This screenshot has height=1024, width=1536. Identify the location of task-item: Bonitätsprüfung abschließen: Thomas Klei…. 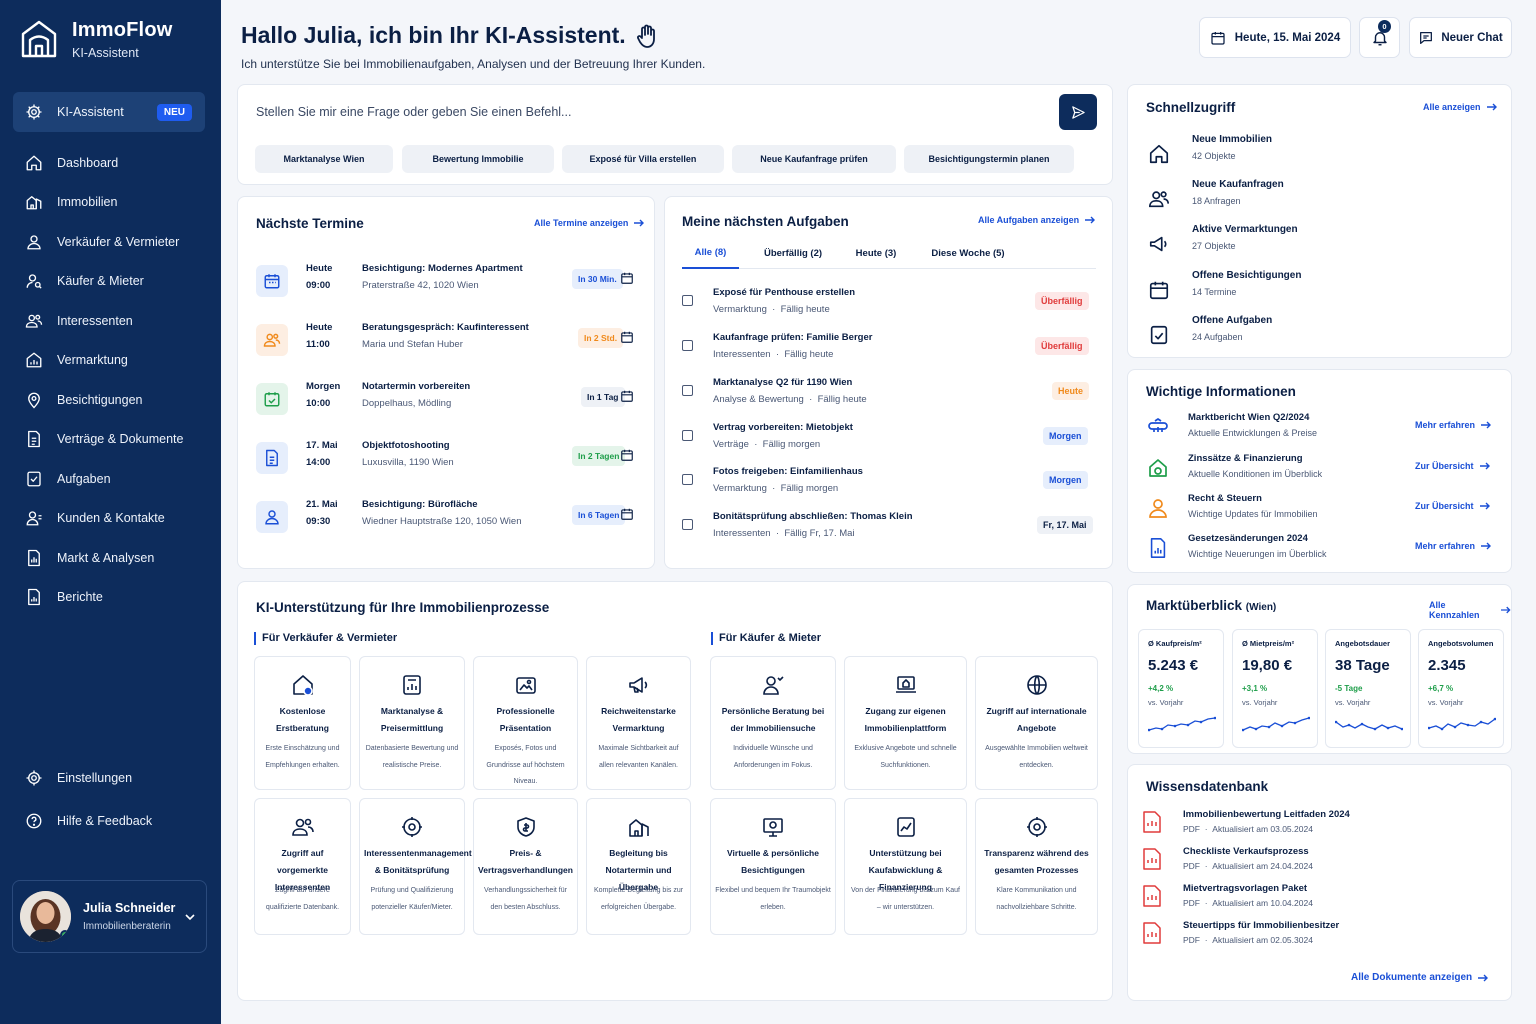
(888, 533).